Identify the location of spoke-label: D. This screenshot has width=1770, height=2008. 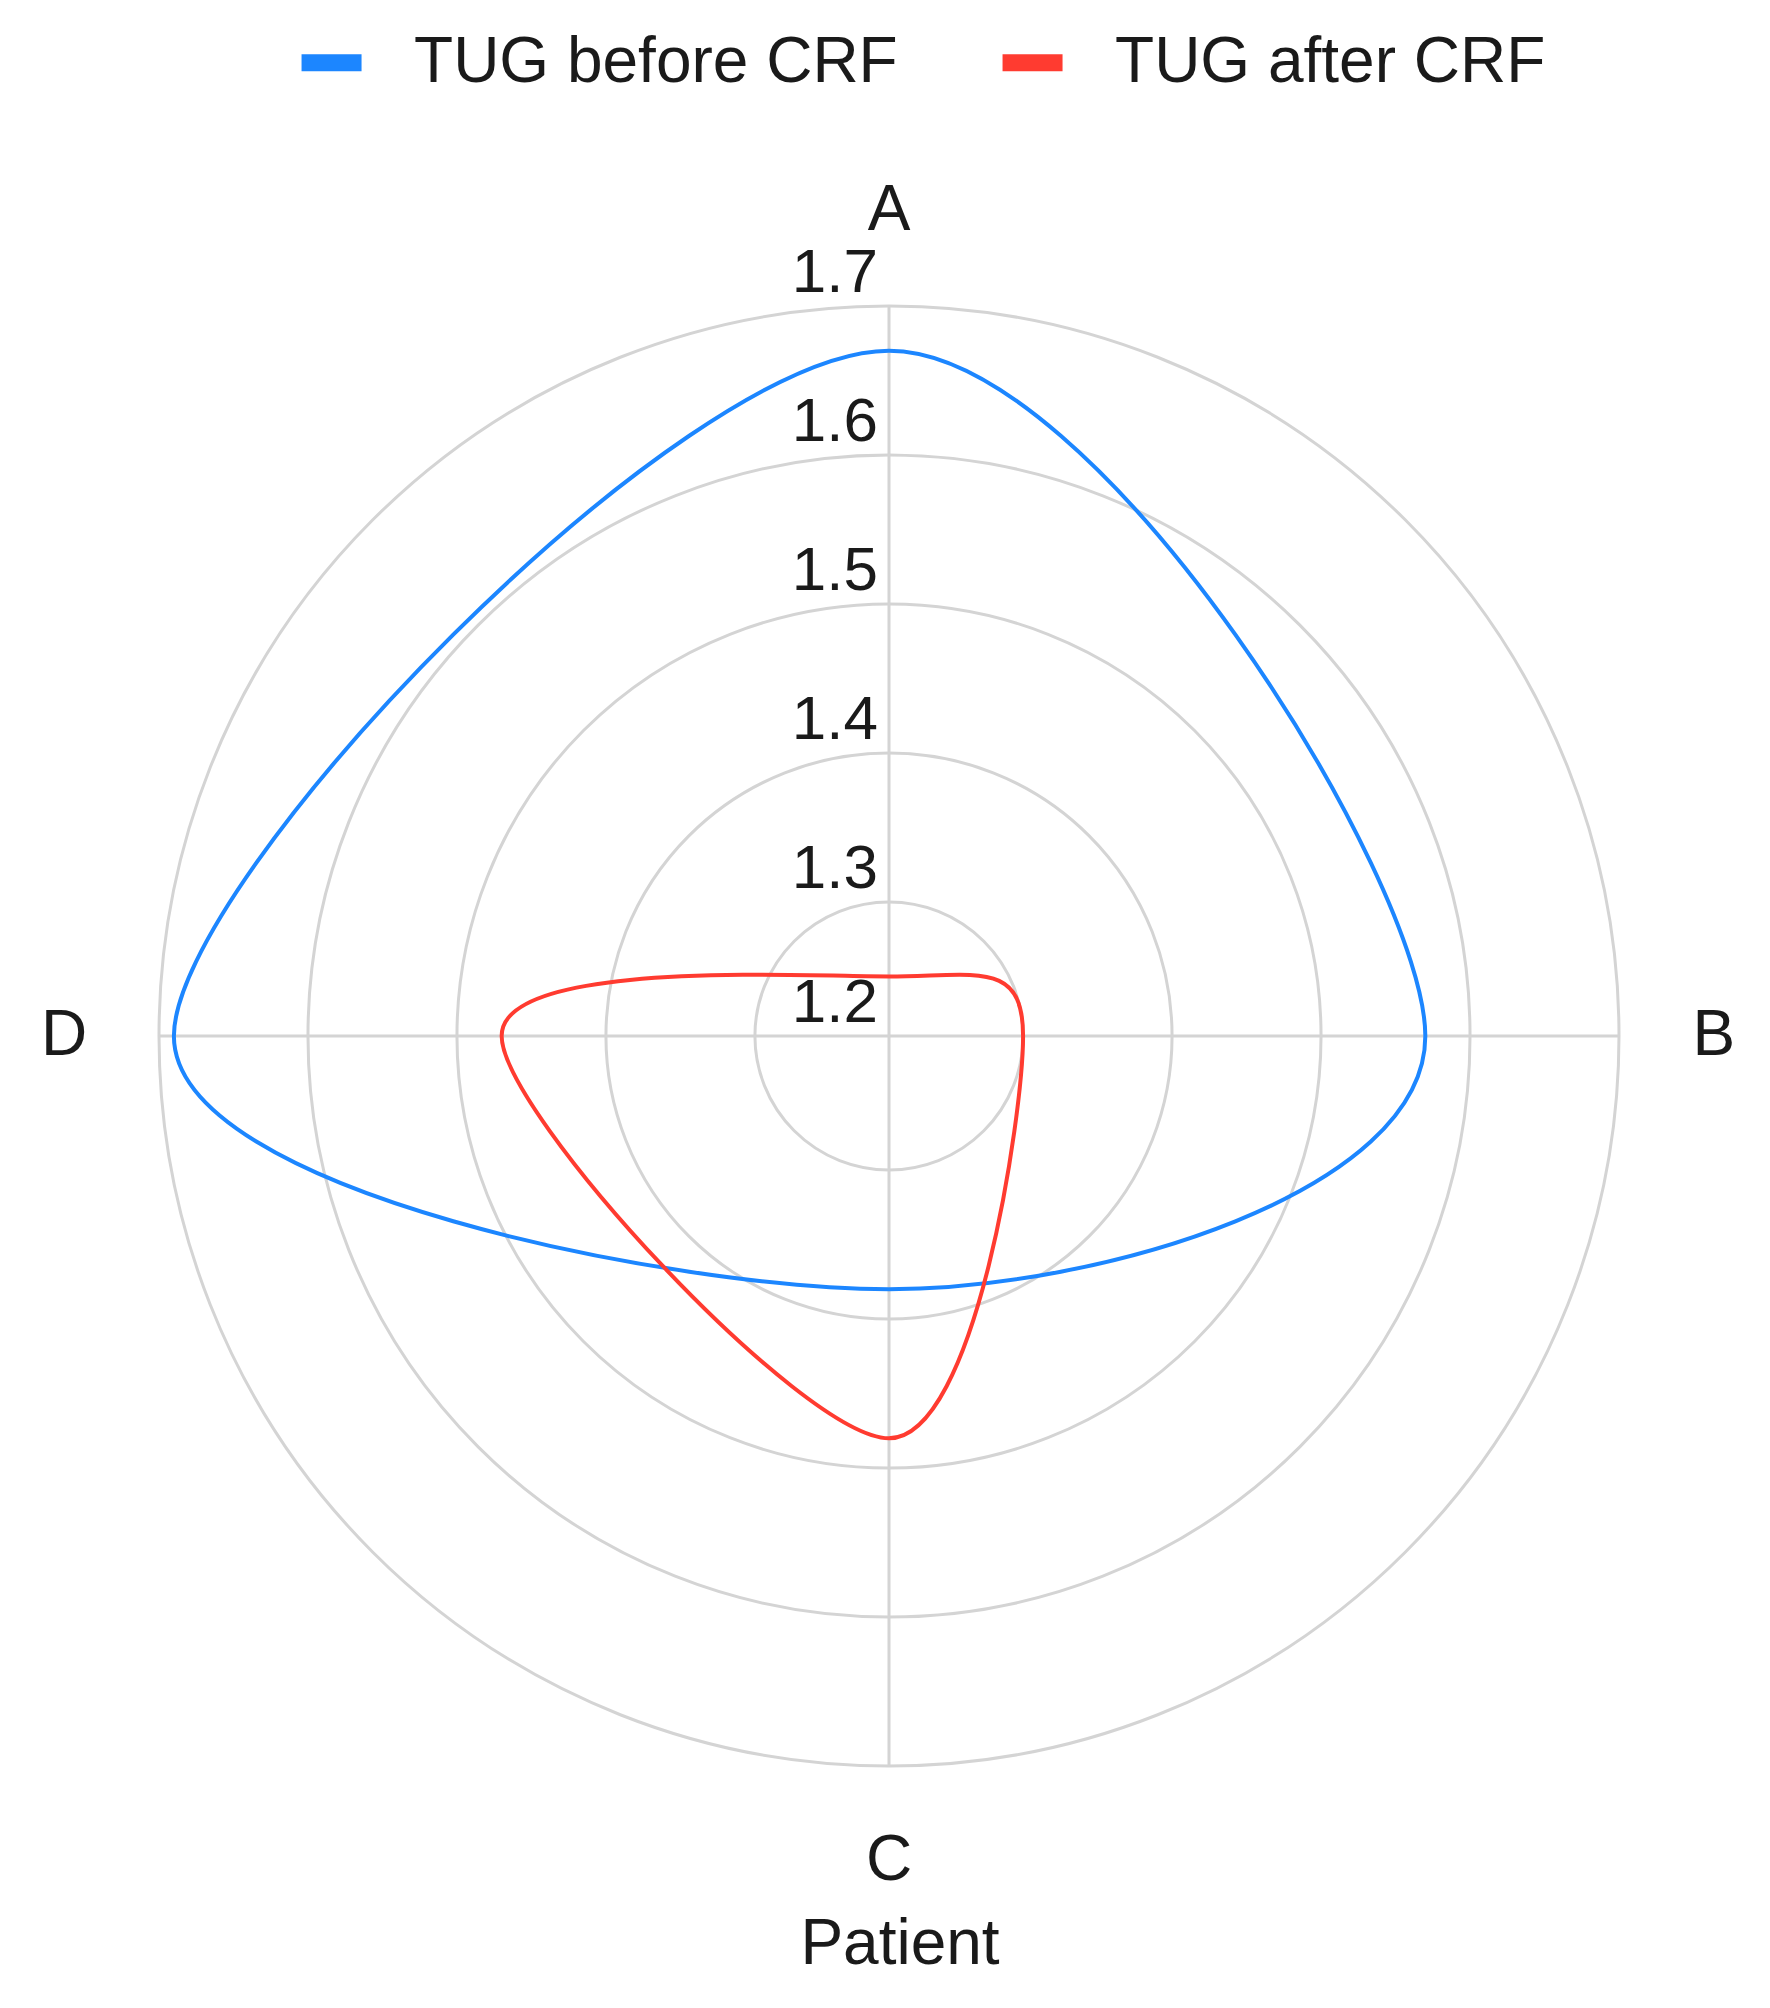
(64, 1033).